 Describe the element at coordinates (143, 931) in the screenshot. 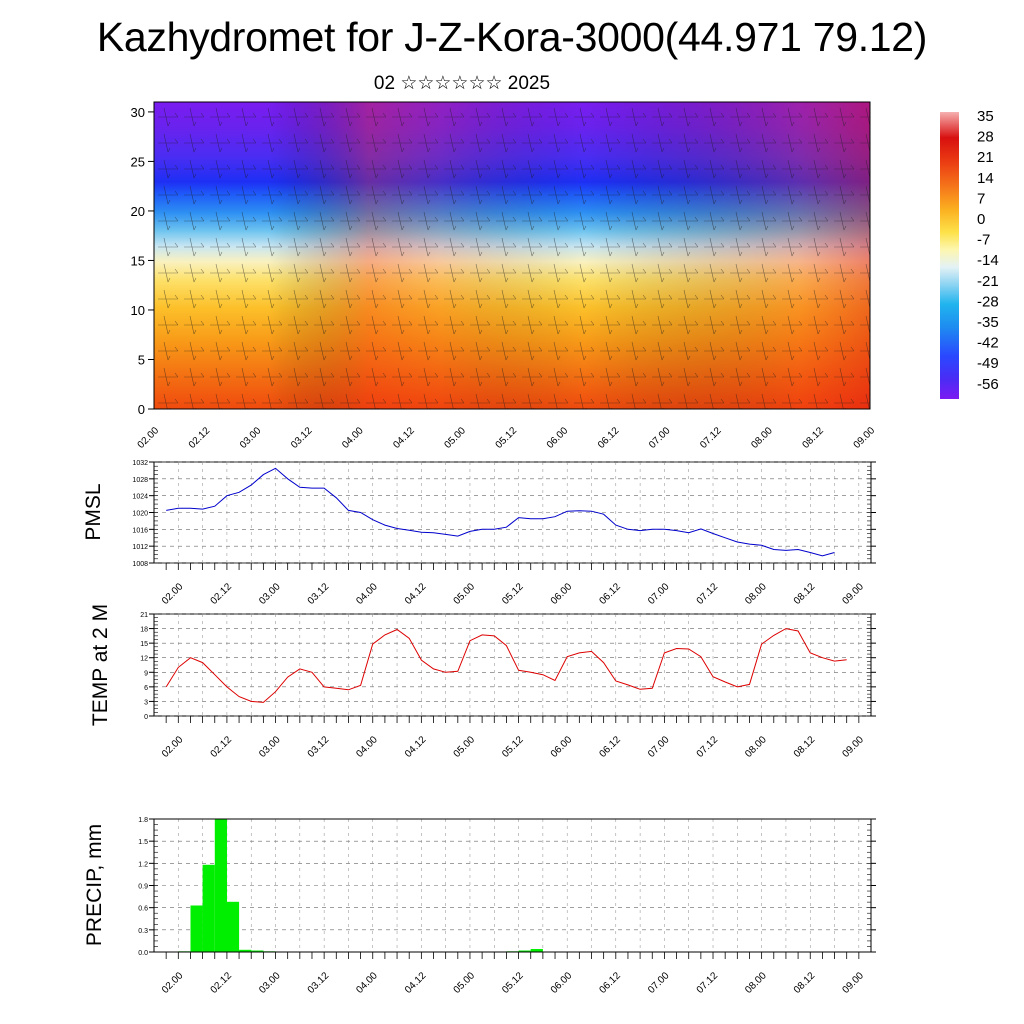

I see `y-tick-label: 0.3` at that location.